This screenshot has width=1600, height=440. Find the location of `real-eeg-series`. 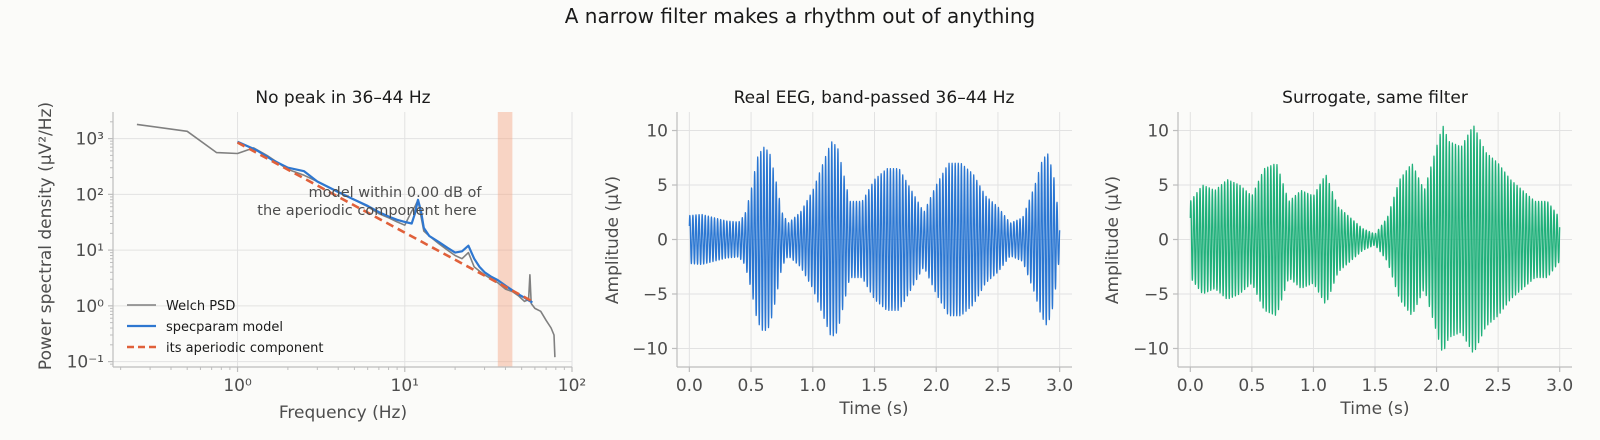

real-eeg-series is located at coordinates (874, 239).